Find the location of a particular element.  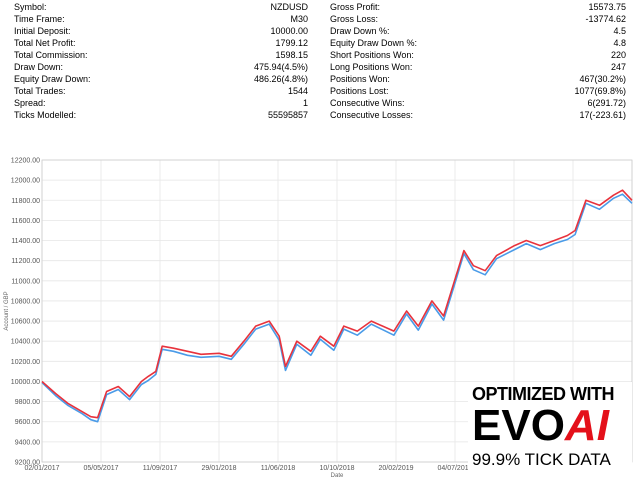

stat-label: Consecutive Losses: is located at coordinates (372, 115).